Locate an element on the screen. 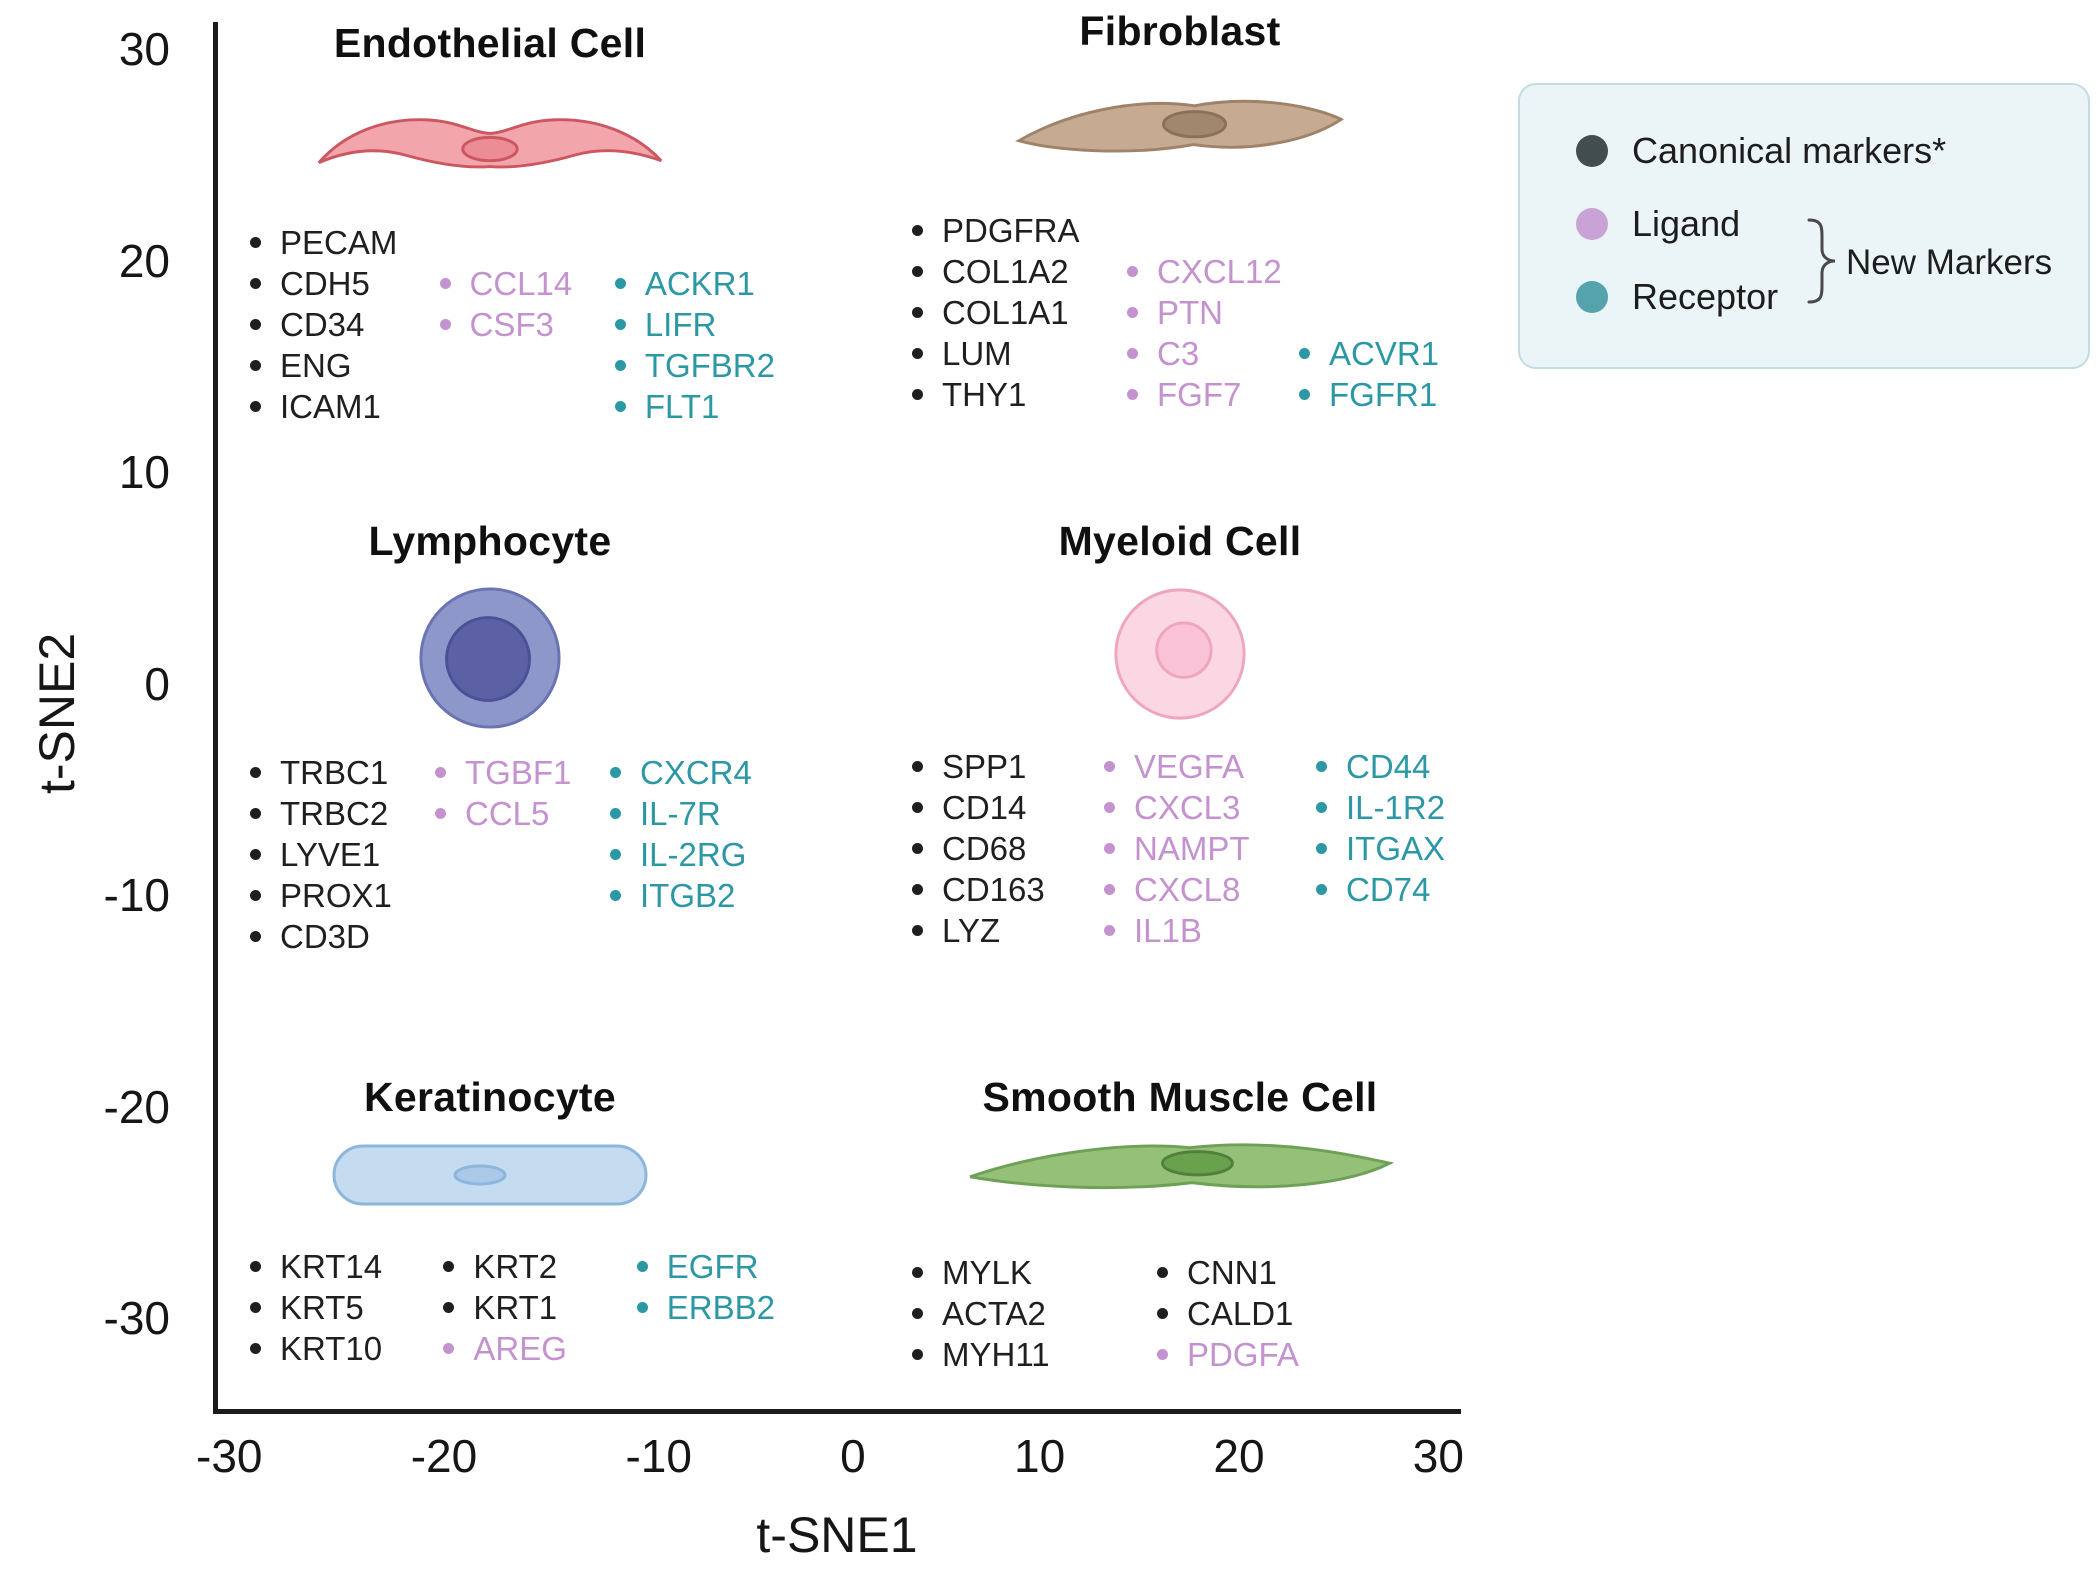 This screenshot has height=1592, width=2100. marker-item-label: CSF3 is located at coordinates (511, 324).